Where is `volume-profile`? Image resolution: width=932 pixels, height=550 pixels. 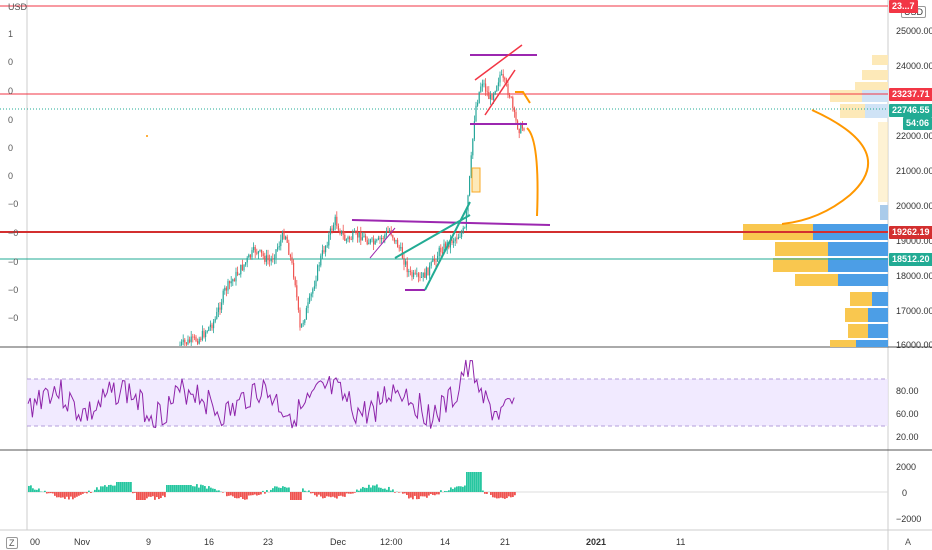
volume-profile is located at coordinates (815, 201).